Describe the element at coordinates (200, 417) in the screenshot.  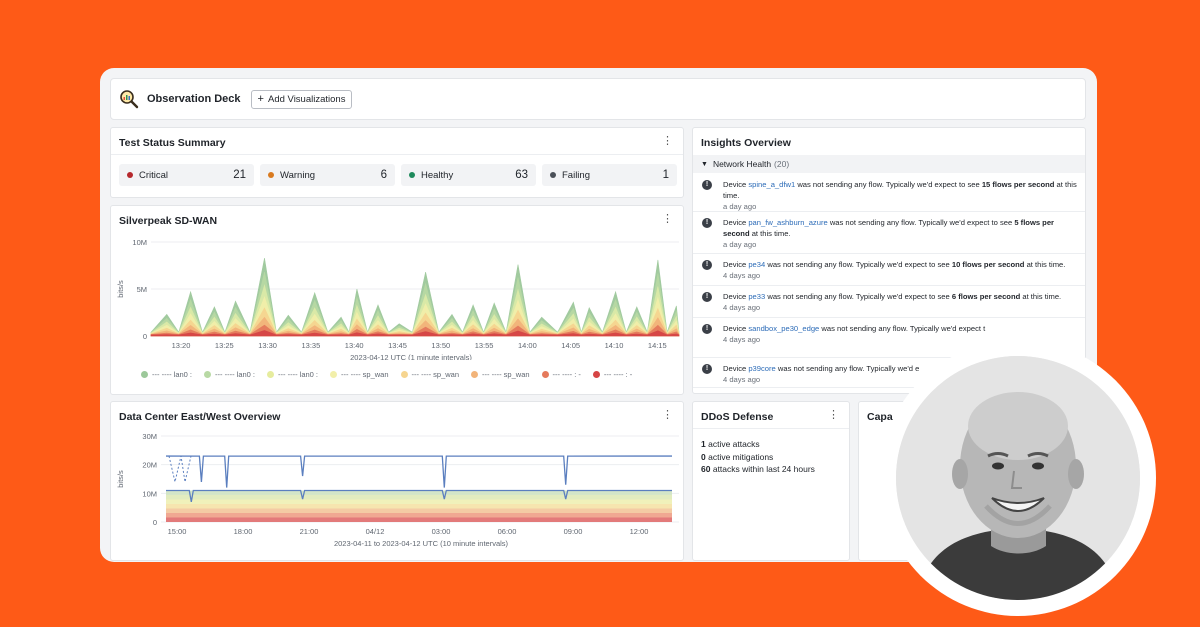
I see `panel-title: Data Center East/West Overview` at that location.